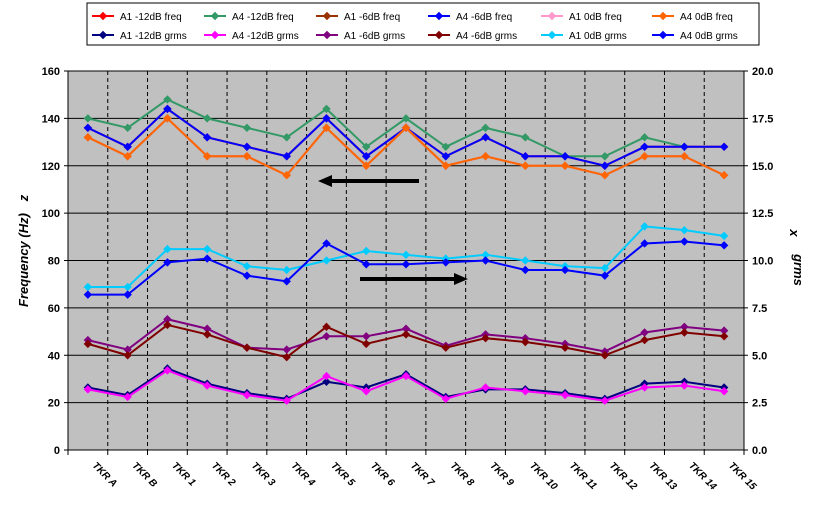  I want to click on y2-tick-label: 7.5, so click(759, 309).